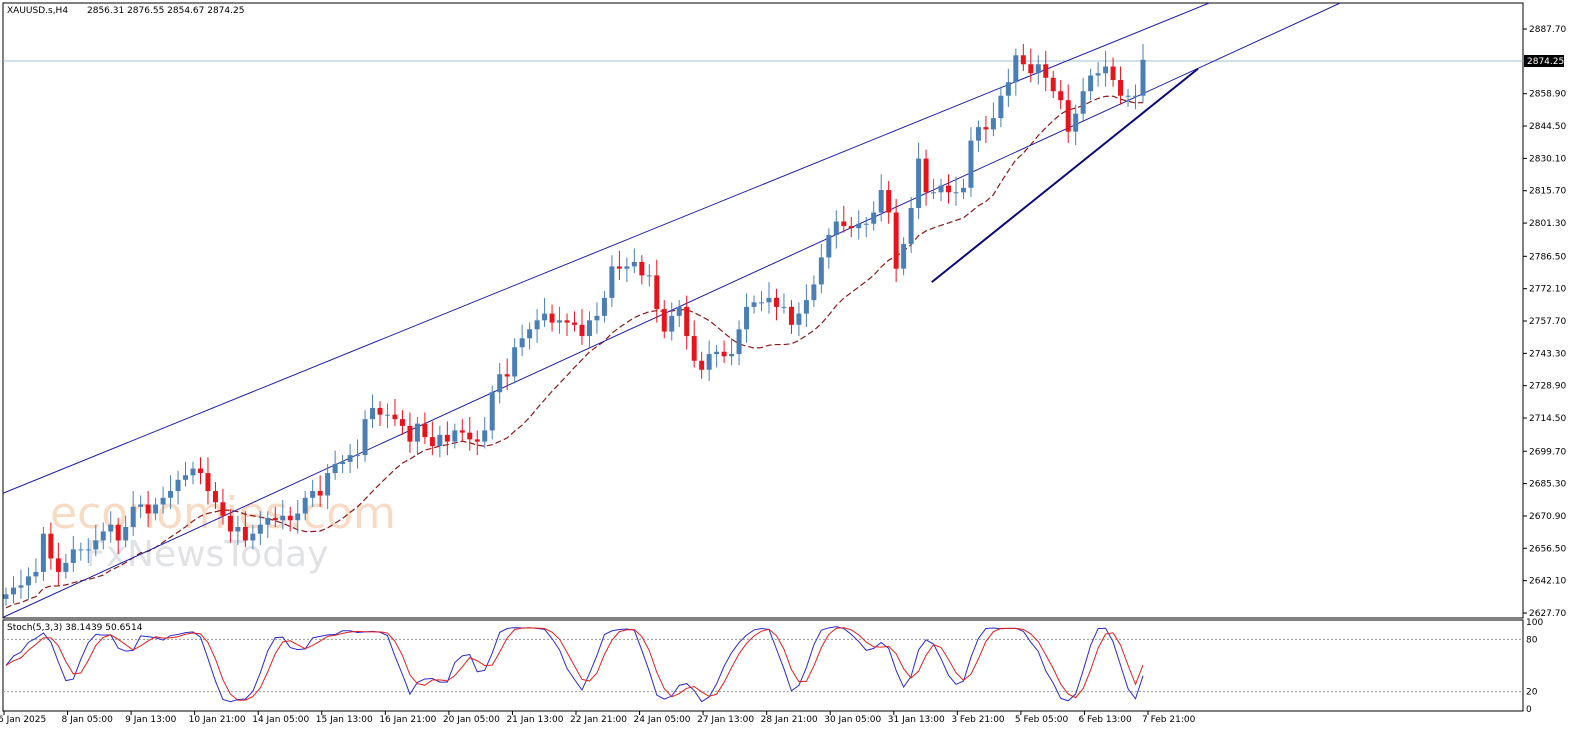  What do you see at coordinates (852, 720) in the screenshot?
I see `x-tick-label: 30 Jan 05:00` at bounding box center [852, 720].